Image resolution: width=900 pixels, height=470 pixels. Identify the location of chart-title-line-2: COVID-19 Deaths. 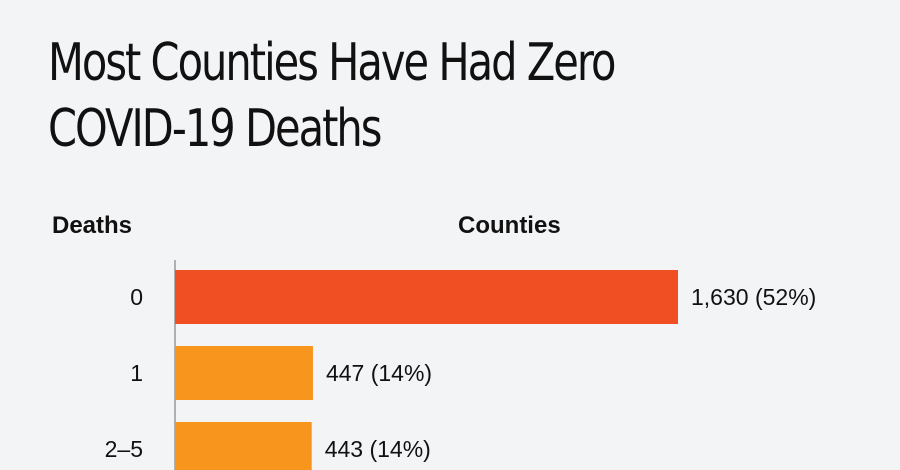
(215, 129).